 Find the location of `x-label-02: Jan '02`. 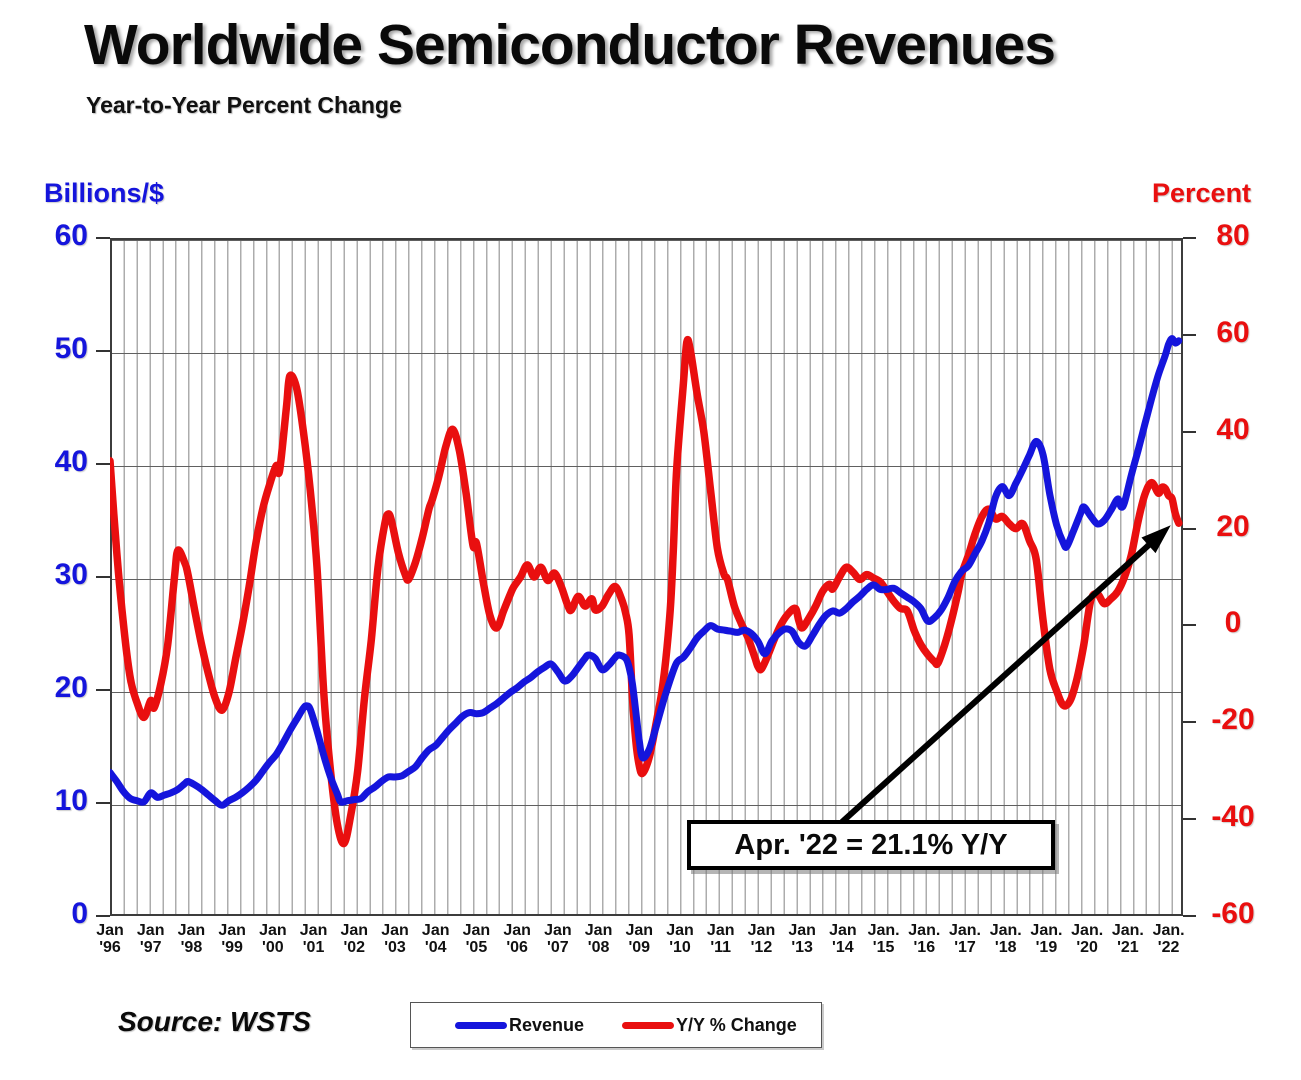

x-label-02: Jan '02 is located at coordinates (354, 939).